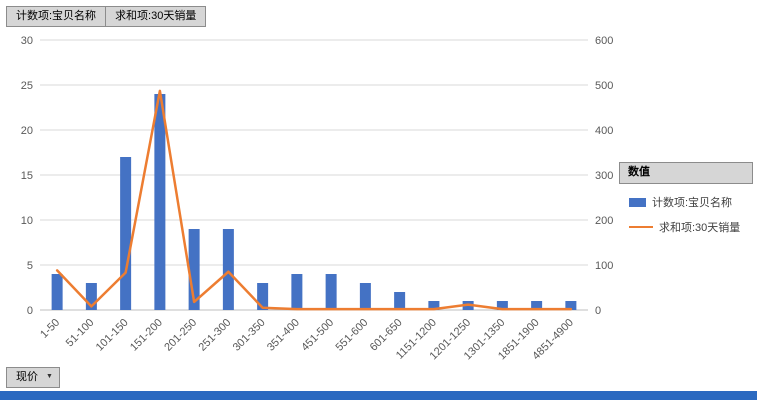  I want to click on svg-text: 10, so click(27, 221).